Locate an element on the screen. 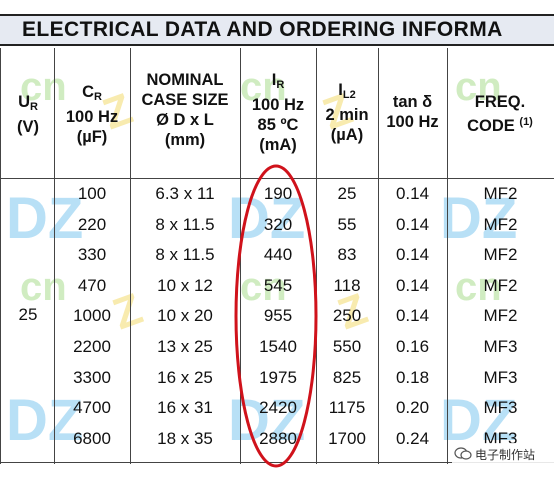 This screenshot has height=478, width=554. cell-leakage-current: 55 is located at coordinates (347, 224).